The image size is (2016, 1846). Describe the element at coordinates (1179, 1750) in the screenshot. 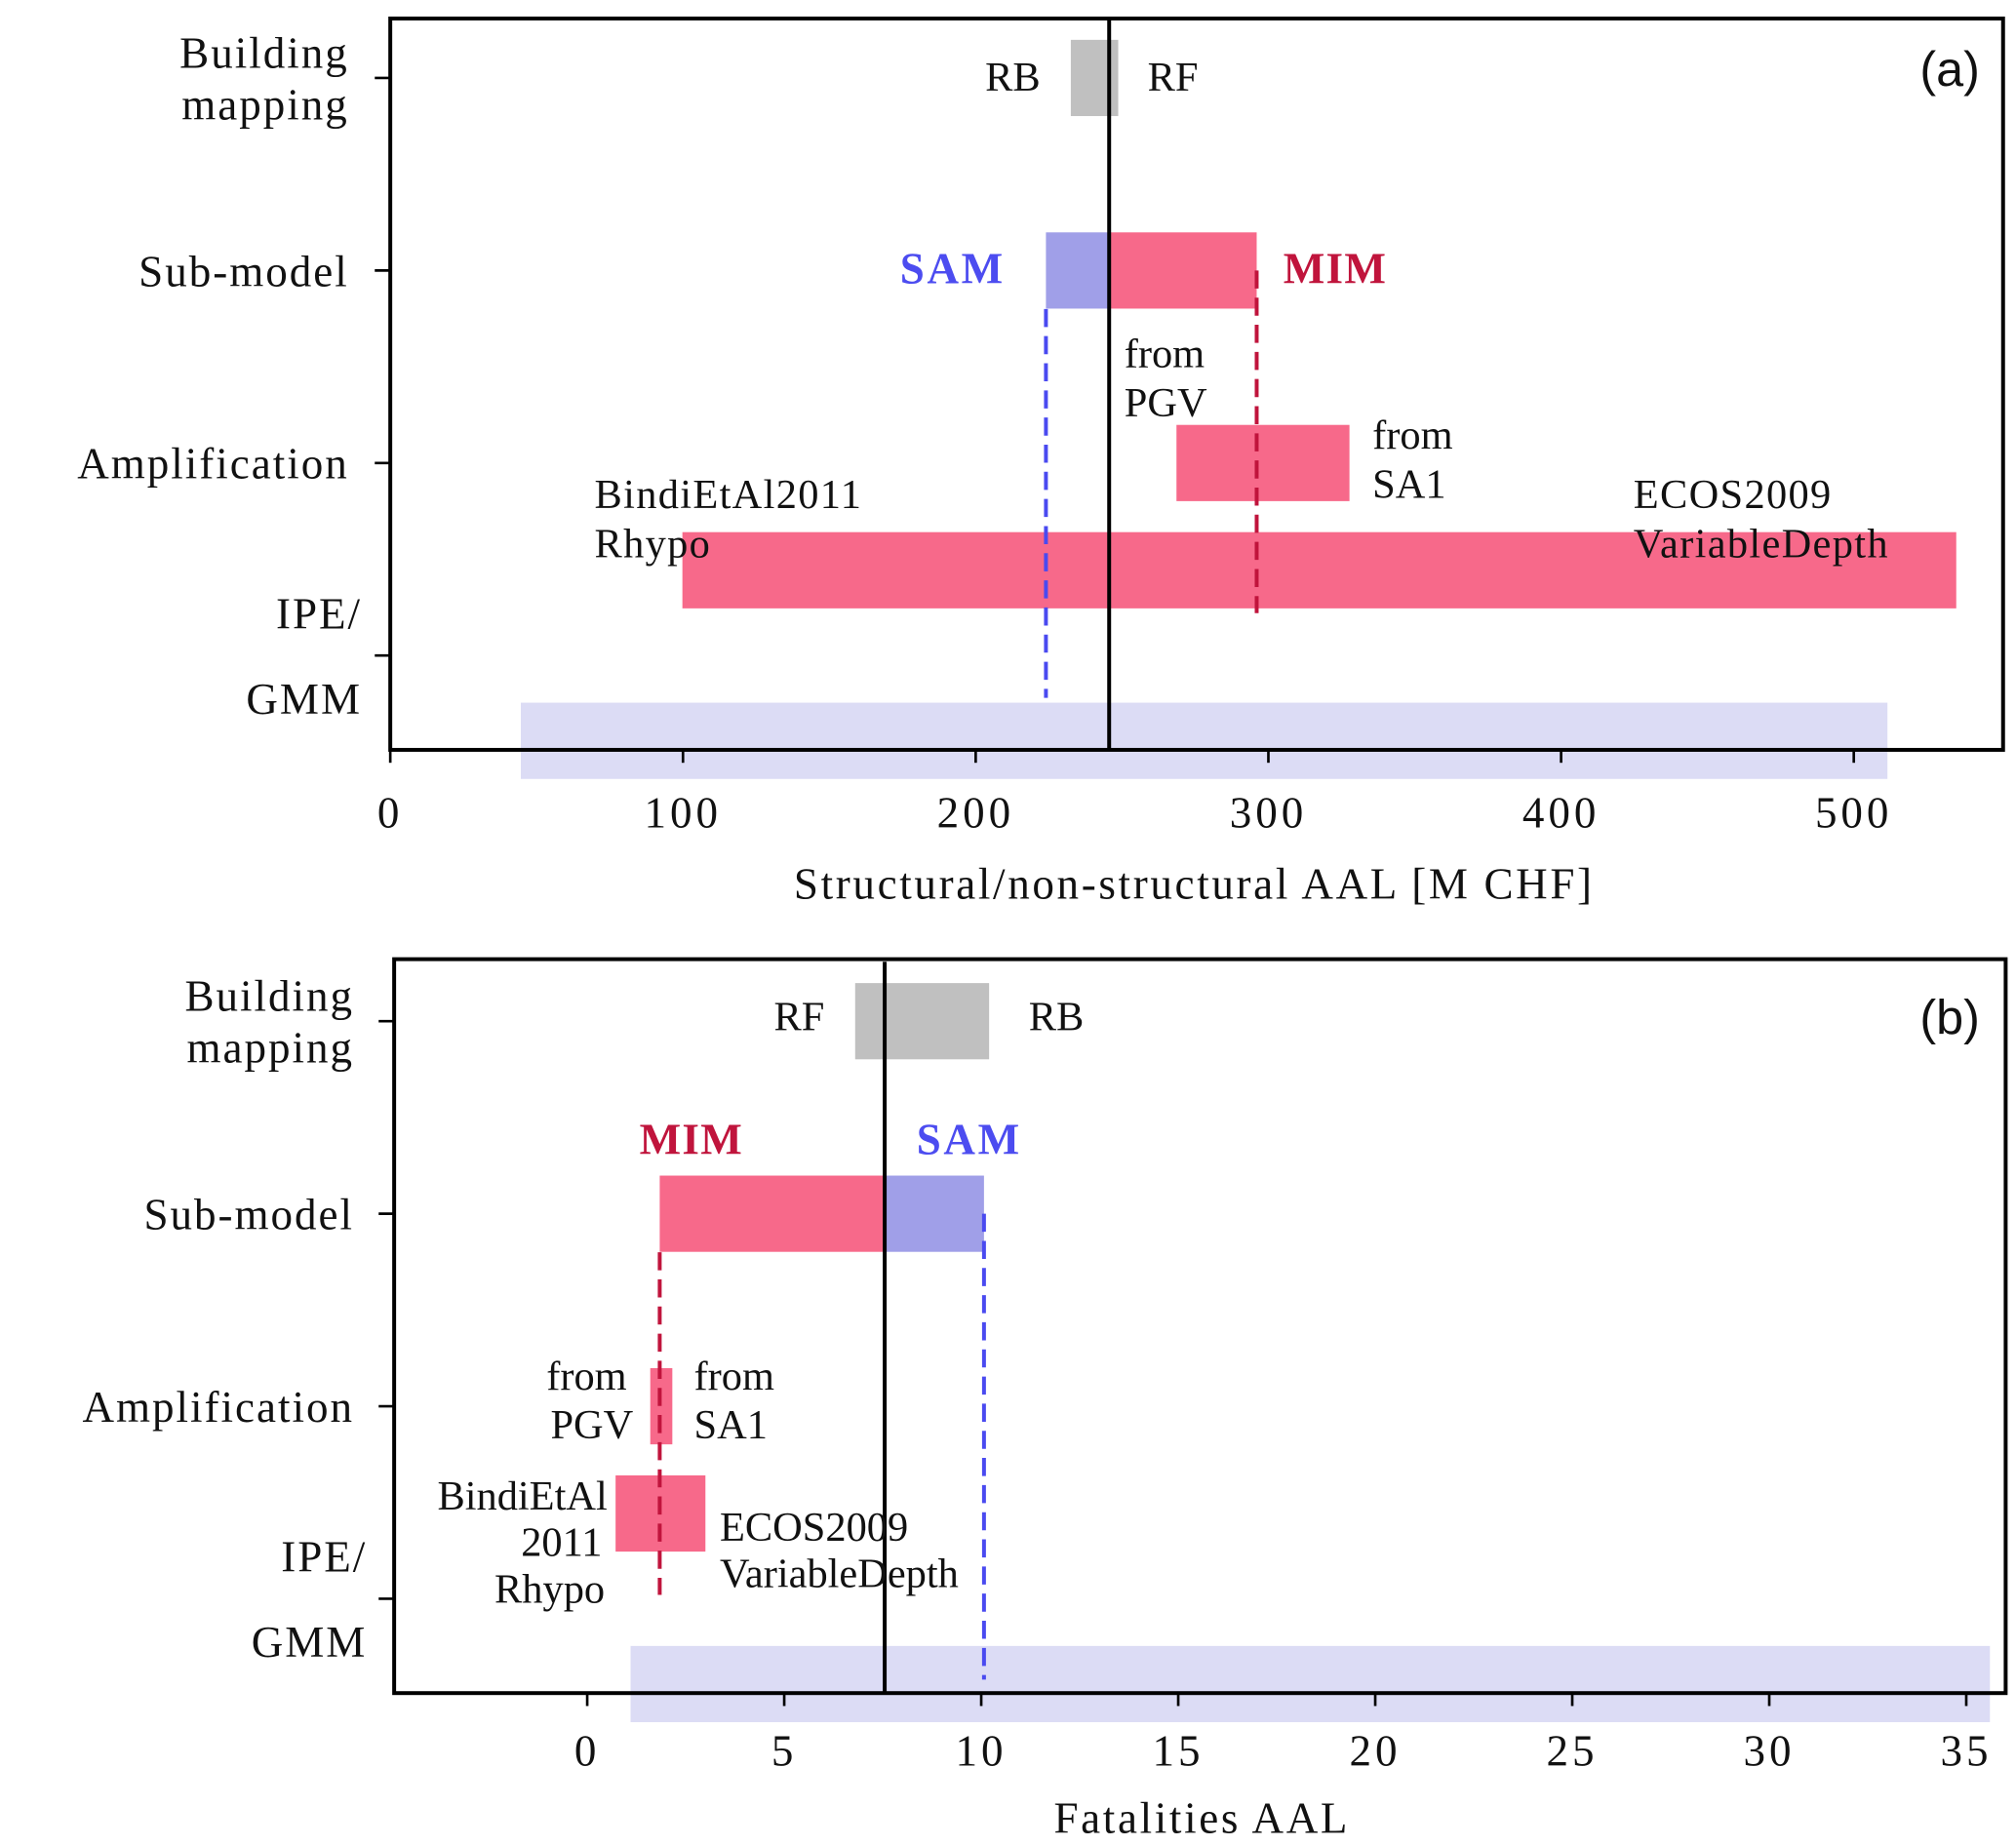

I see `x-tick-label: 15` at that location.